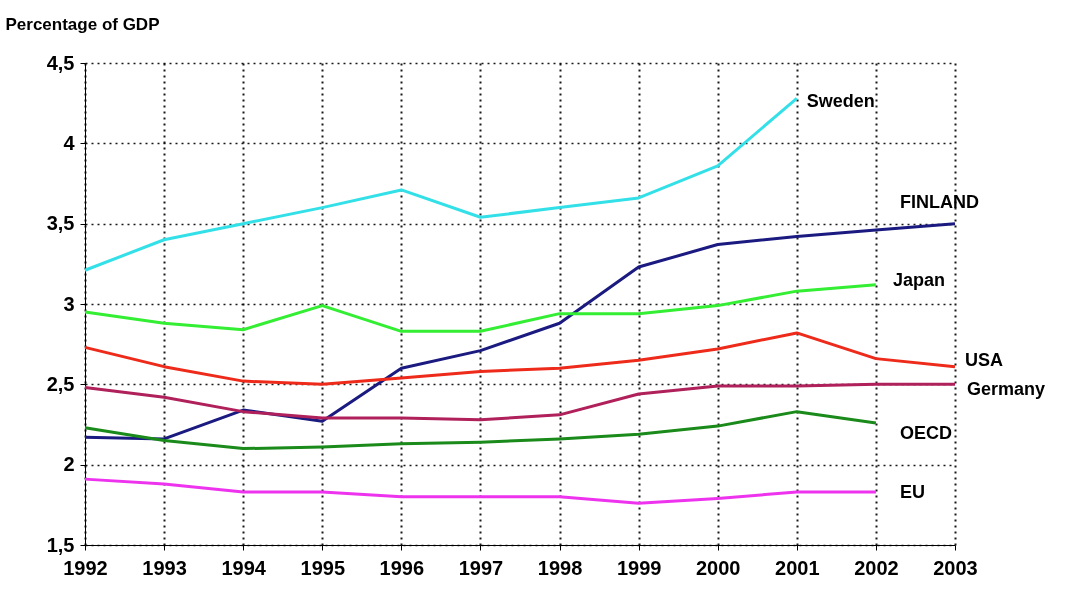 The width and height of the screenshot is (1092, 600). What do you see at coordinates (85, 567) in the screenshot?
I see `x-tick-label: 1992` at bounding box center [85, 567].